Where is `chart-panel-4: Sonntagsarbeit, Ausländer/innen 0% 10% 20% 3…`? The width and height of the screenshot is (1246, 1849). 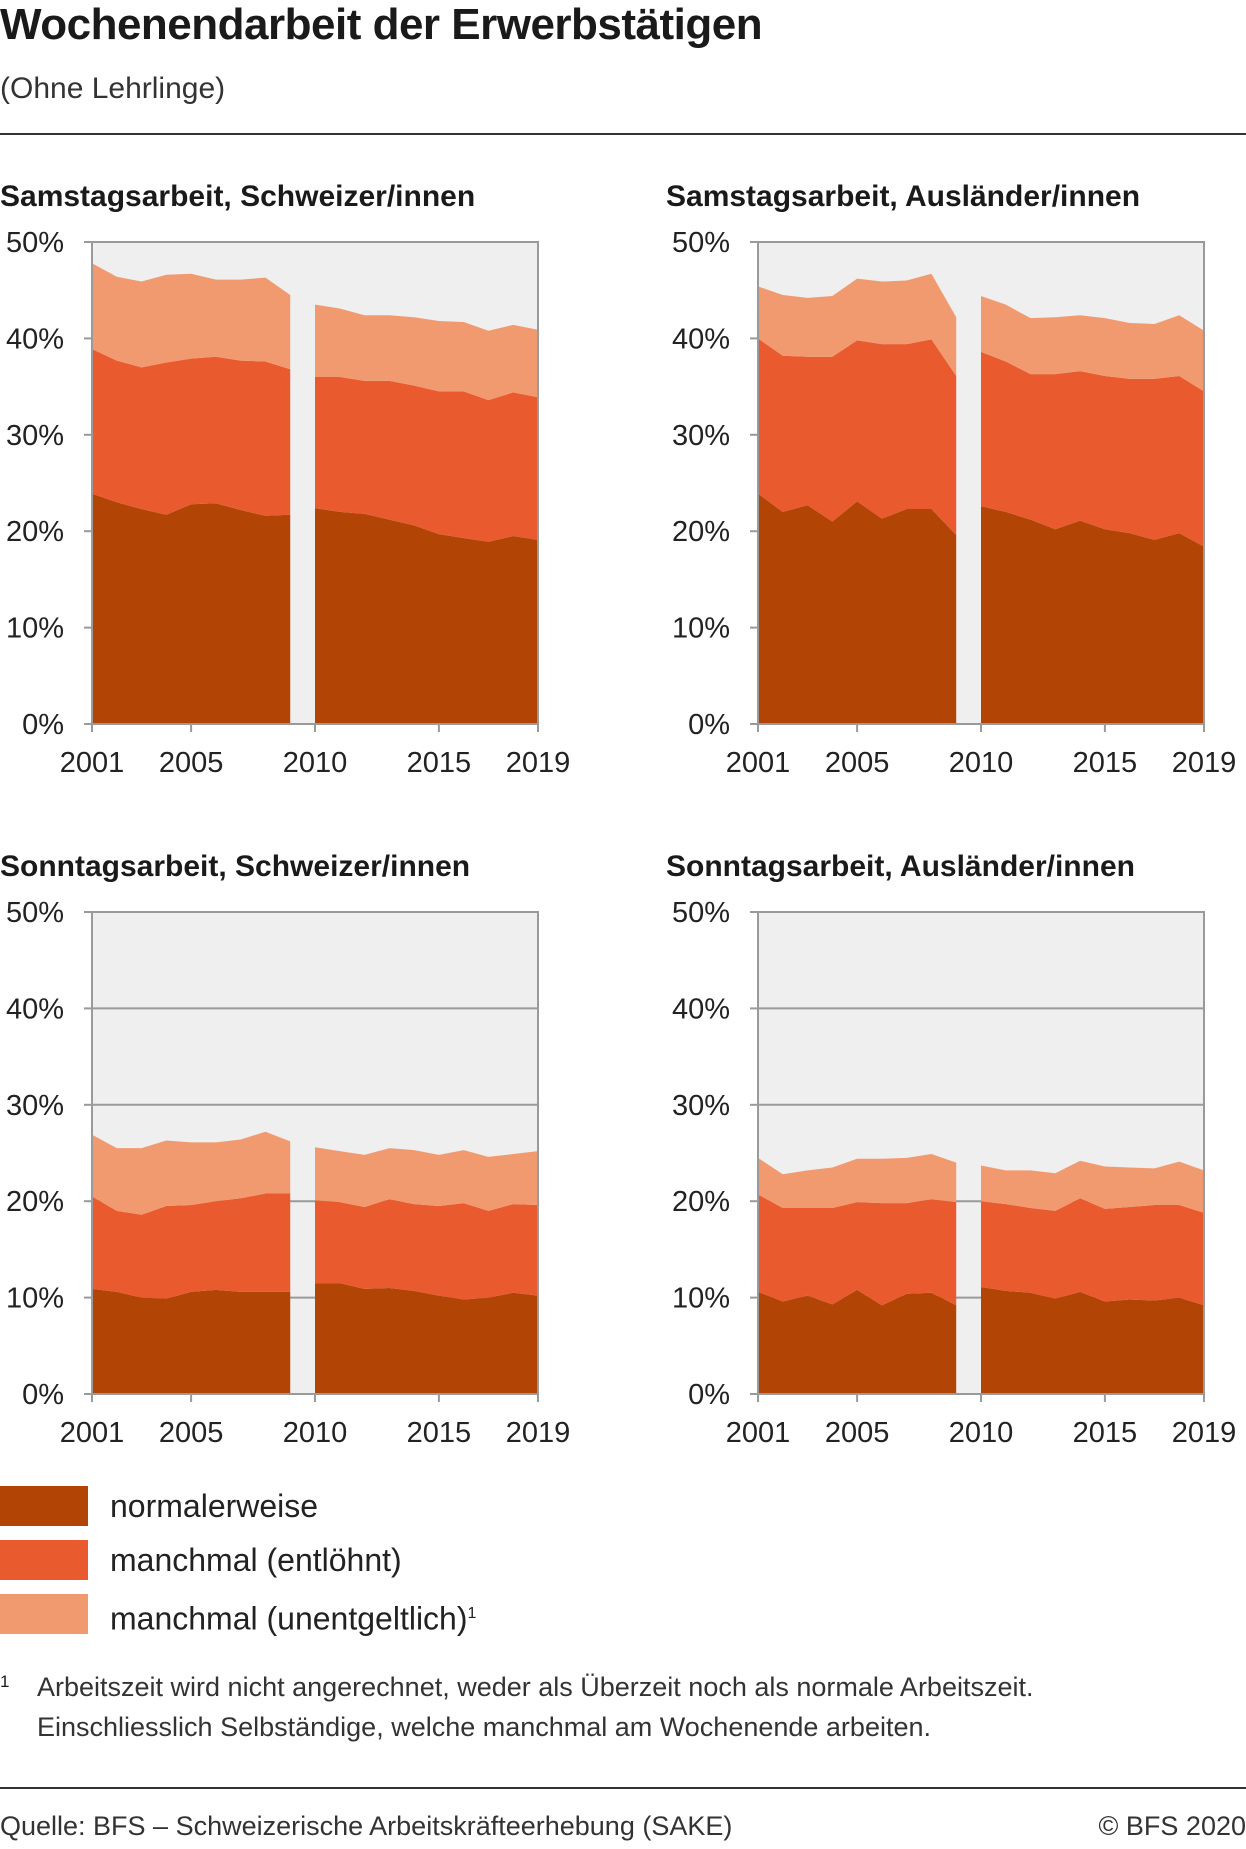
chart-panel-4: Sonntagsarbeit, Ausländer/innen 0% 10% 20% 3… is located at coordinates (951, 1149).